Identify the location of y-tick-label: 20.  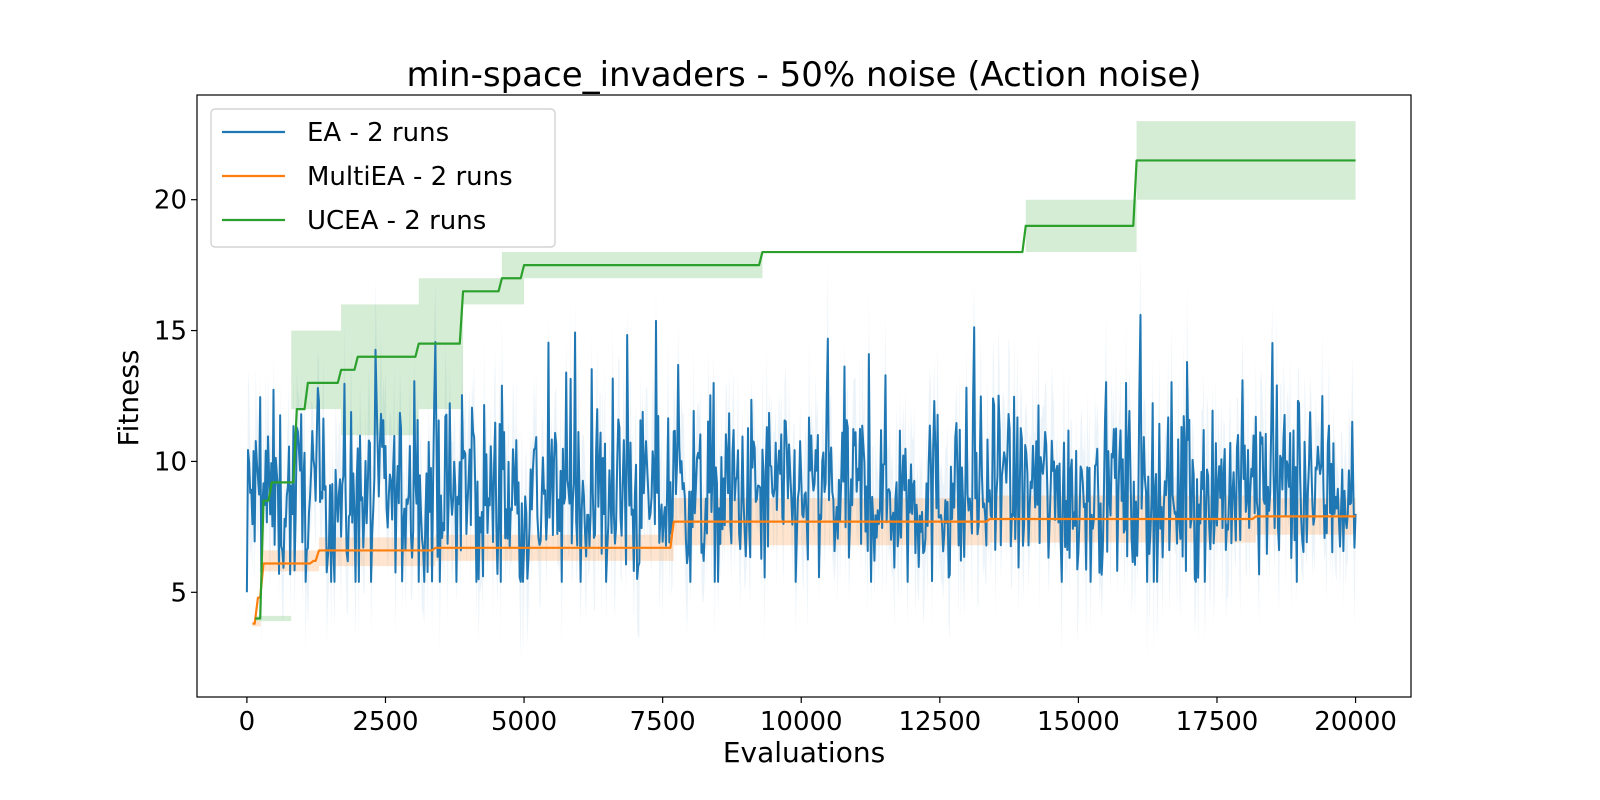
(170, 201).